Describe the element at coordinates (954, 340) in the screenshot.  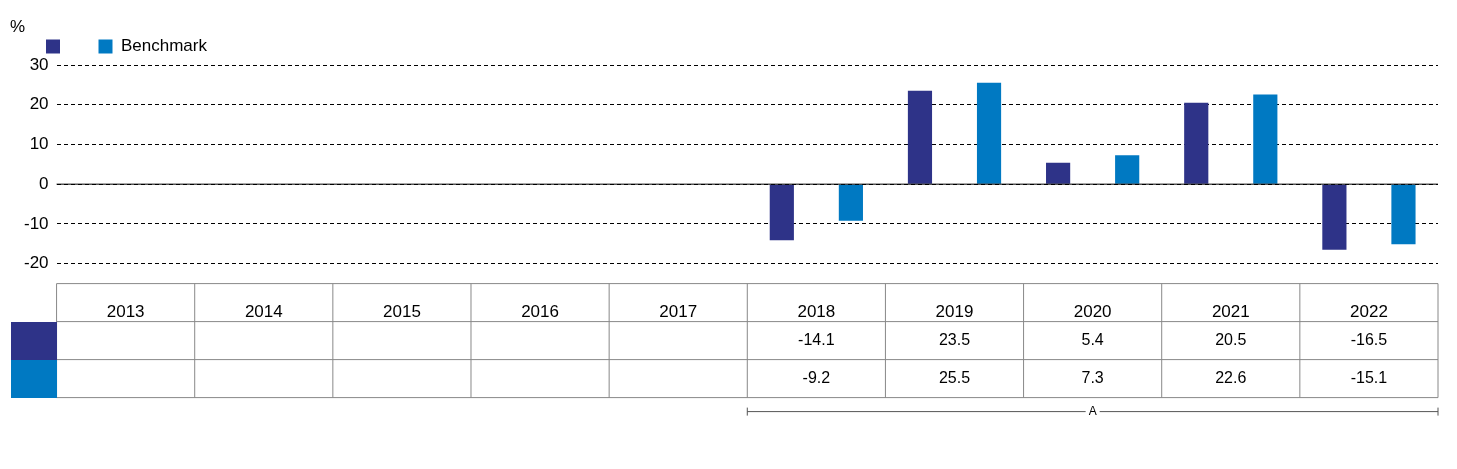
I see `data-label: 23.5` at that location.